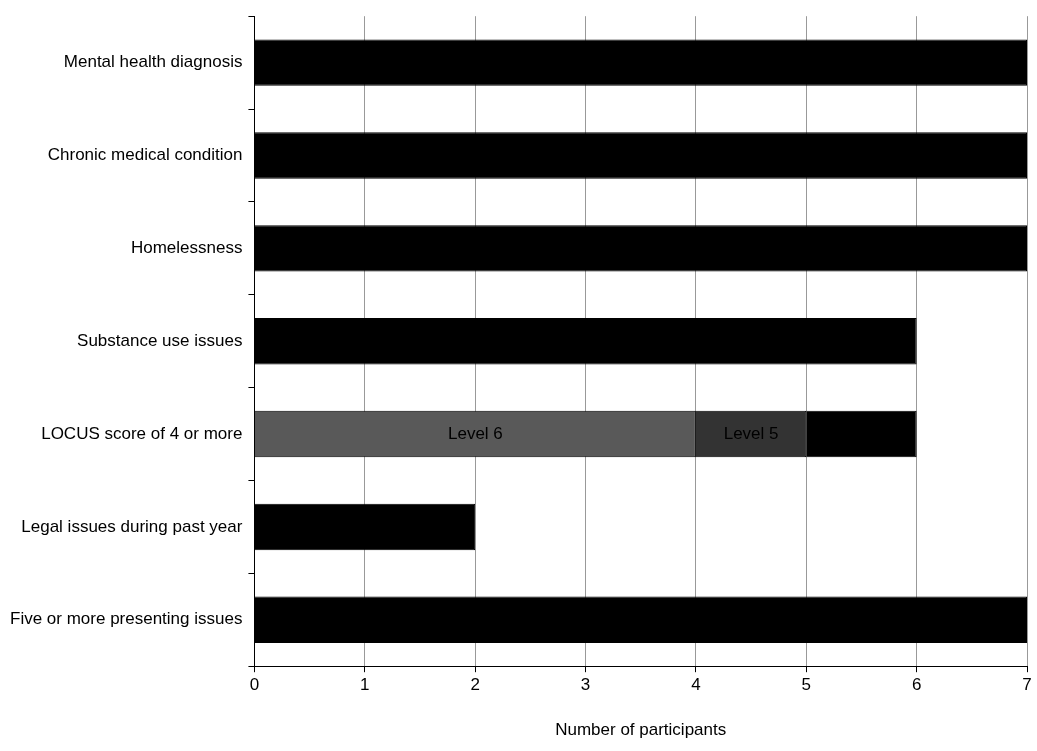 This screenshot has width=1037, height=751. I want to click on series-label: Level 6, so click(475, 433).